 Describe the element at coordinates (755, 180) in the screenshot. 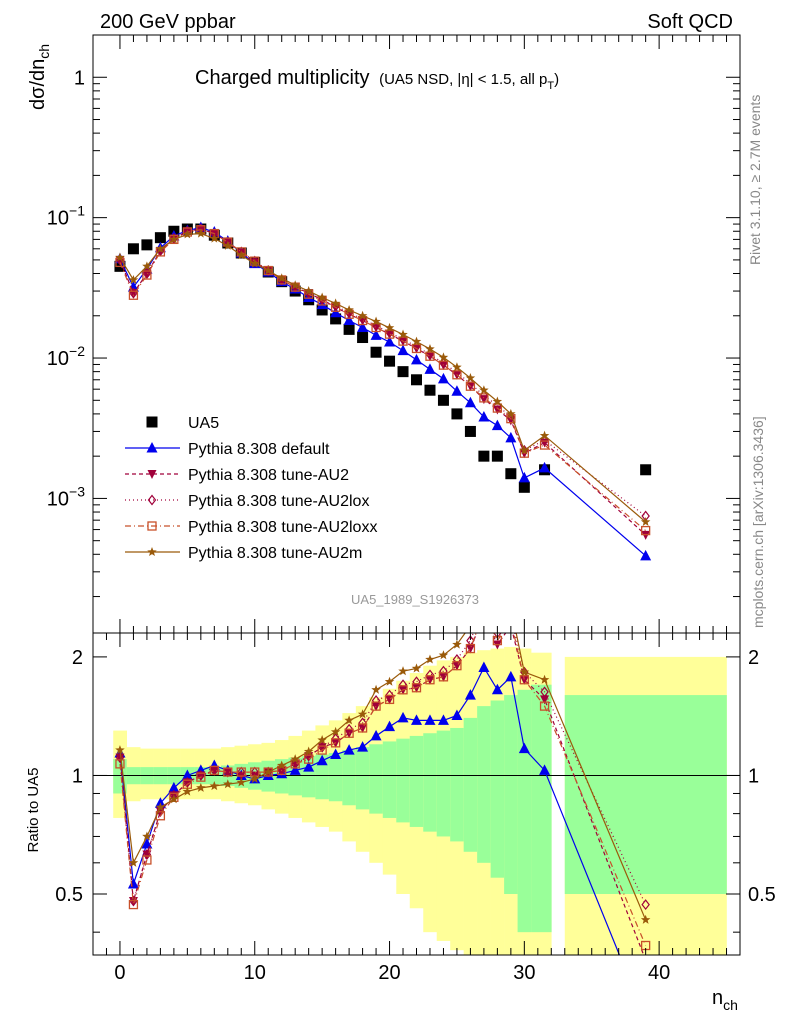

I see `rivet-version-label: Rivet 3.1.10, ≥ 2.7M events` at that location.